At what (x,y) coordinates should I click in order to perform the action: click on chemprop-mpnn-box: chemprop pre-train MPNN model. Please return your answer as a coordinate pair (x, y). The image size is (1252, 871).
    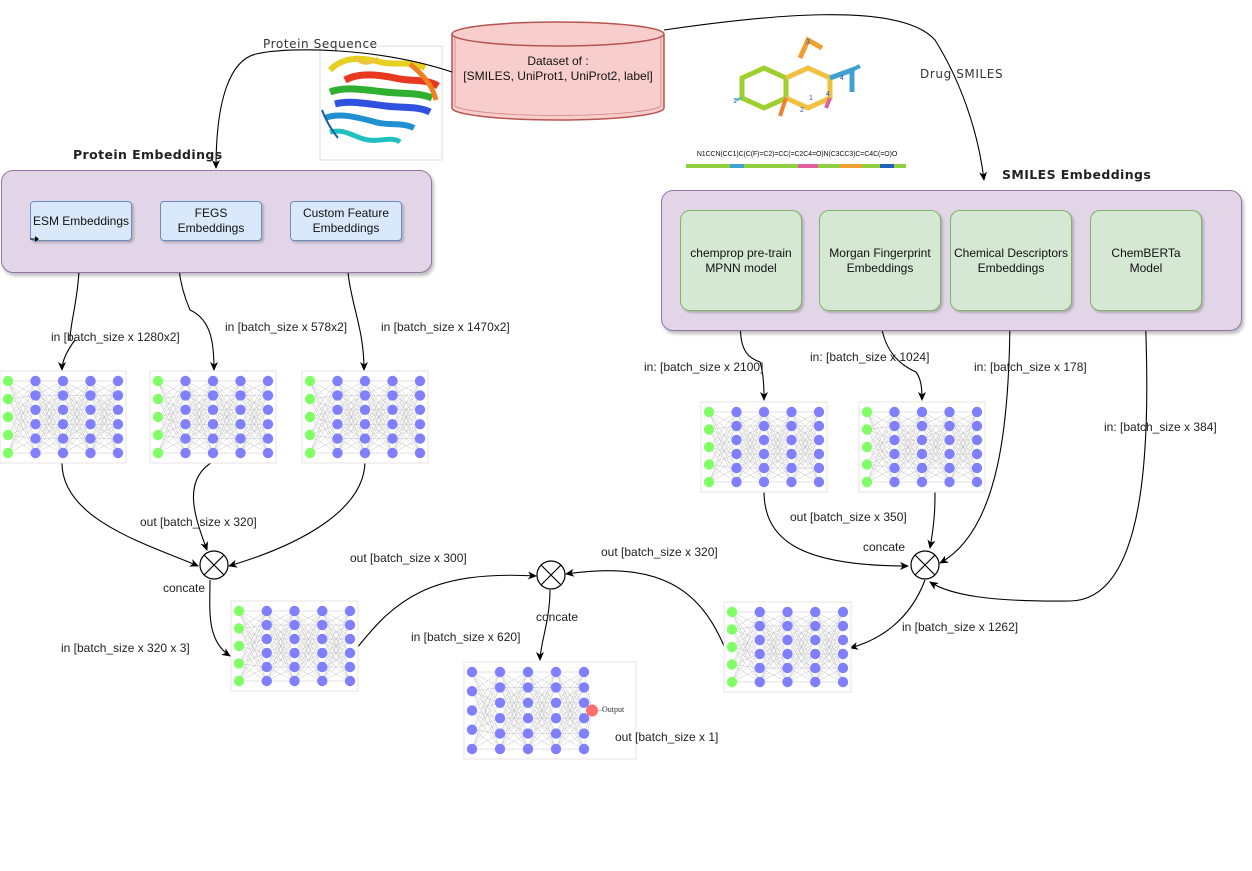
    Looking at the image, I should click on (741, 260).